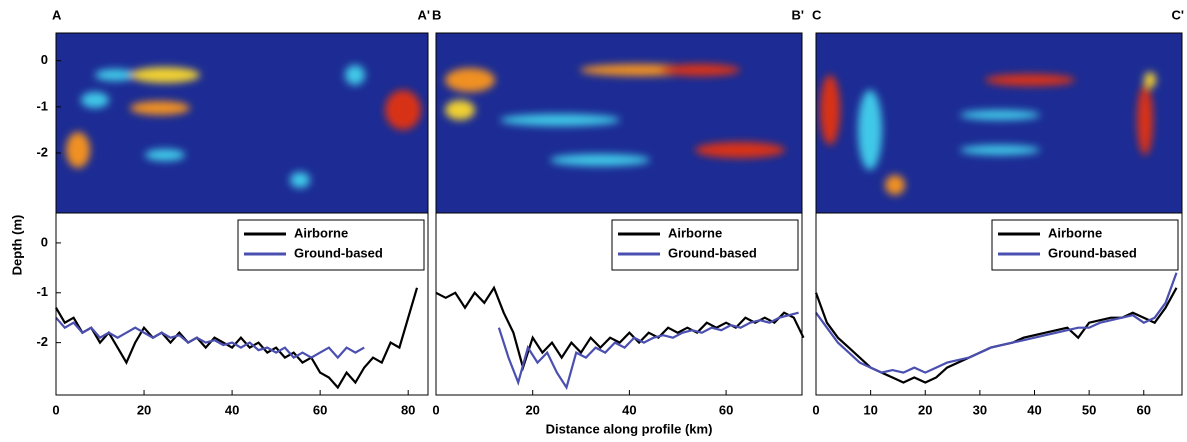 The image size is (1187, 442). I want to click on radargram-c, so click(999, 123).